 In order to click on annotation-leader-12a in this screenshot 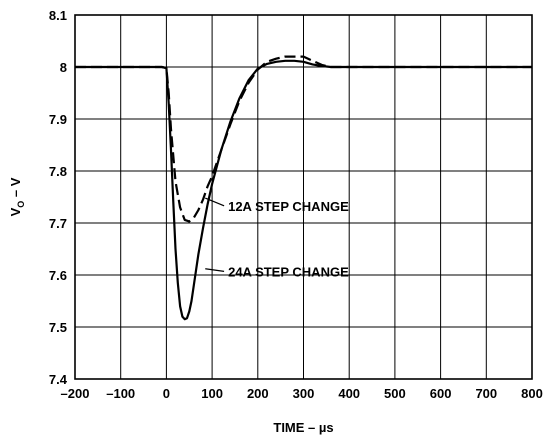, I will do `click(215, 202)`.